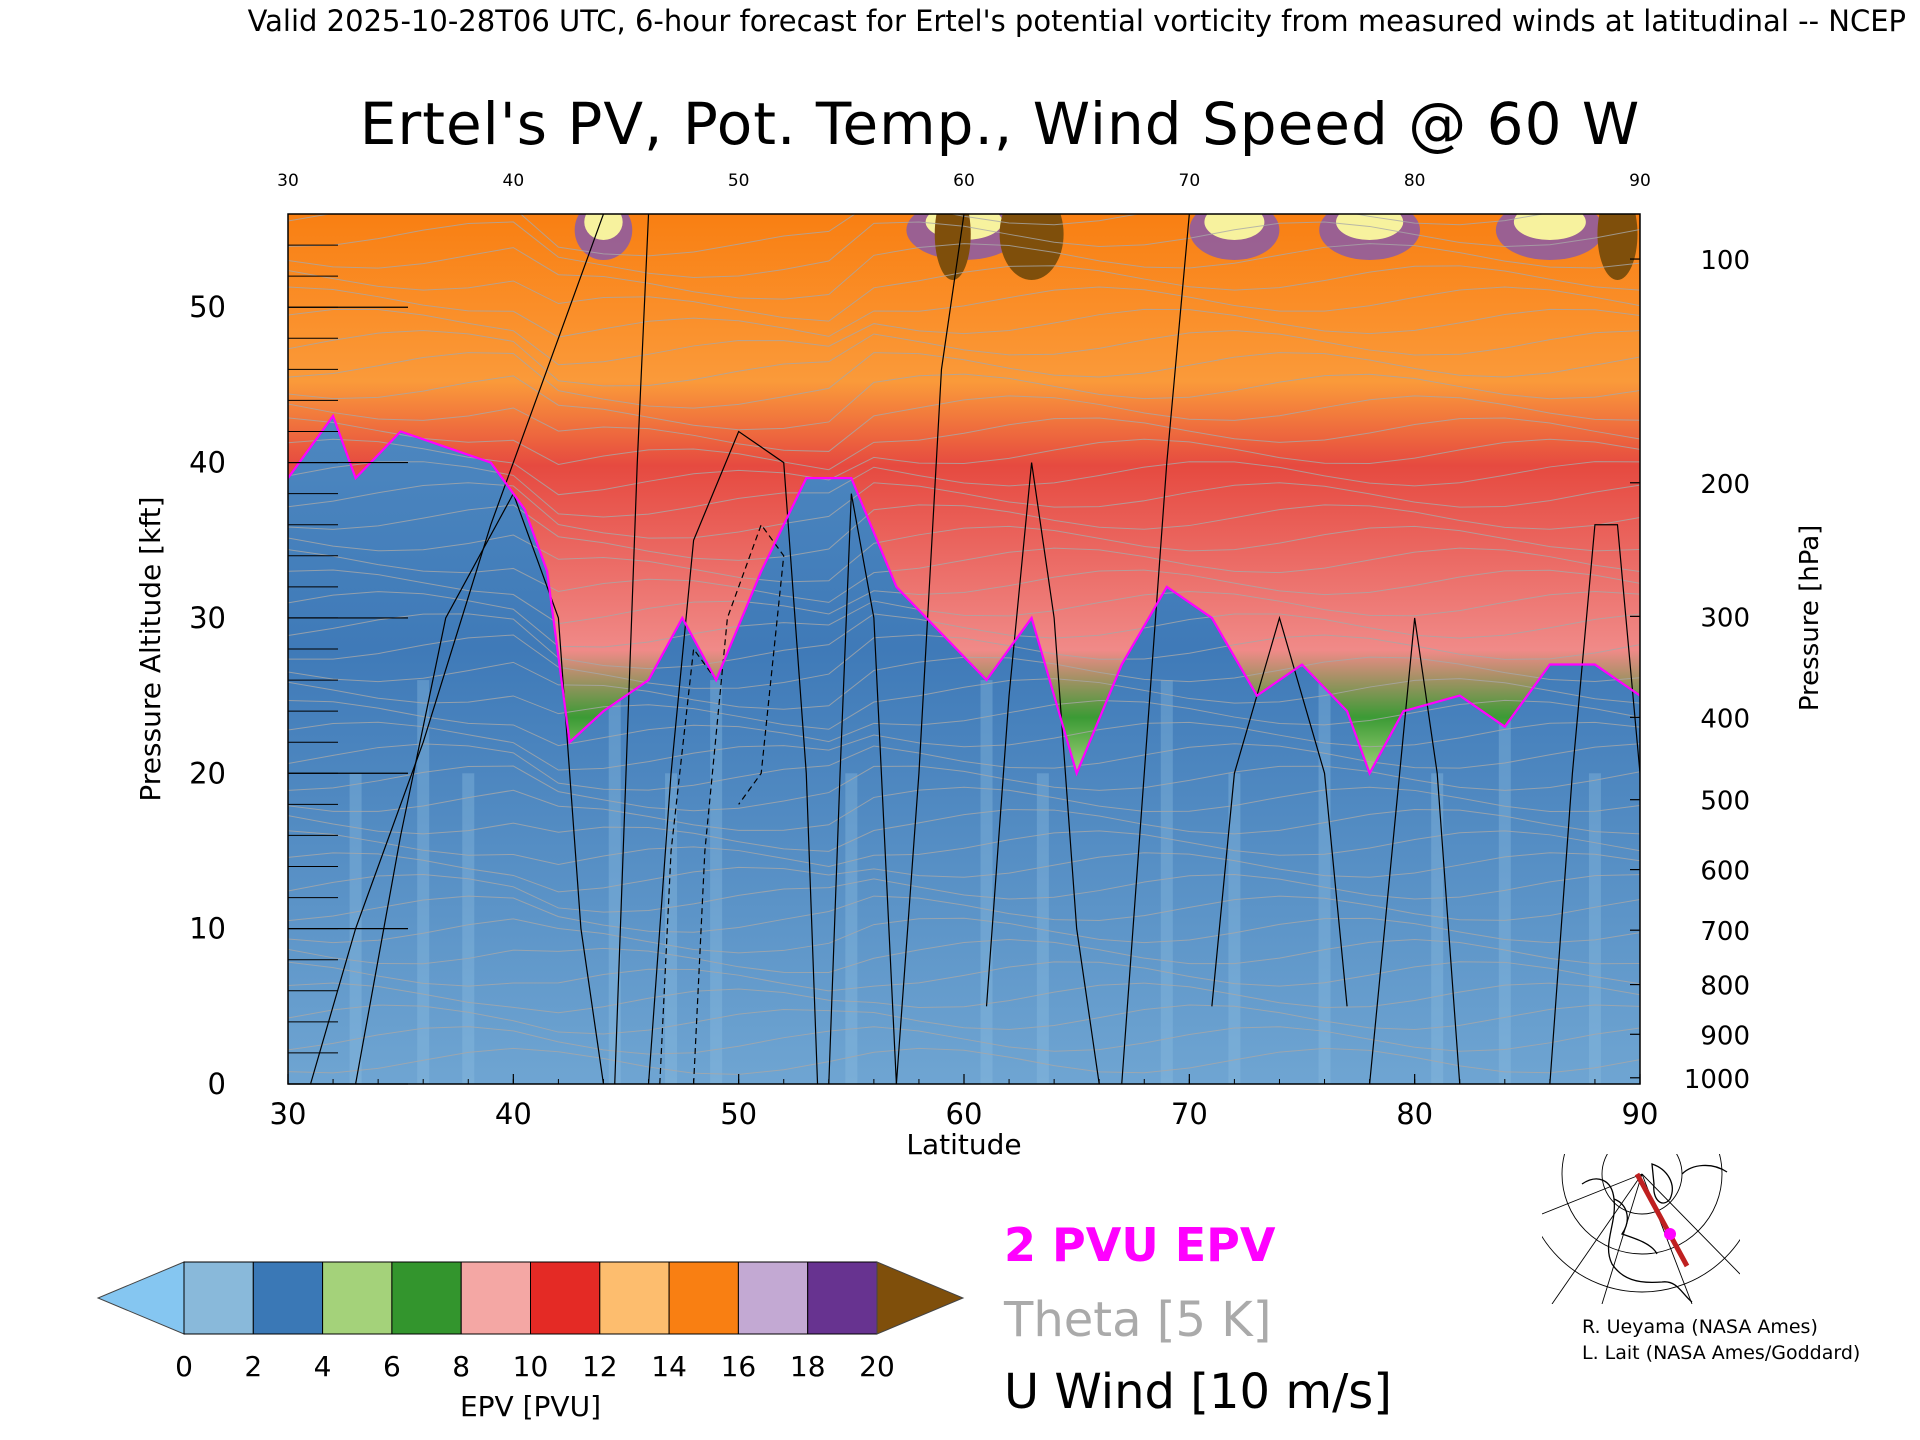 The height and width of the screenshot is (1440, 1920). What do you see at coordinates (964, 1114) in the screenshot?
I see `x-tick-label: 60` at bounding box center [964, 1114].